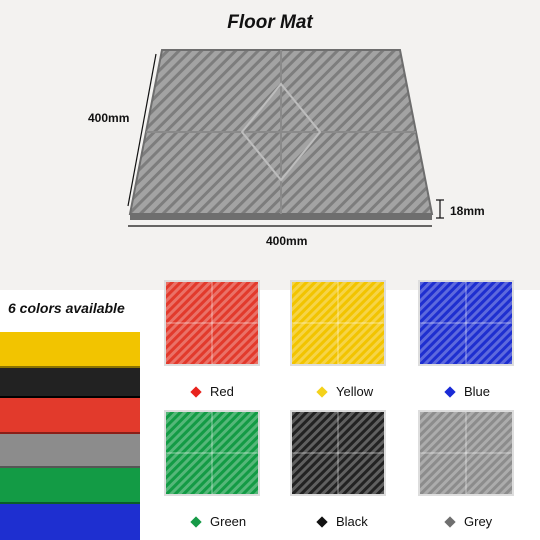  Describe the element at coordinates (355, 391) in the screenshot. I see `color-name: Yellow` at that location.